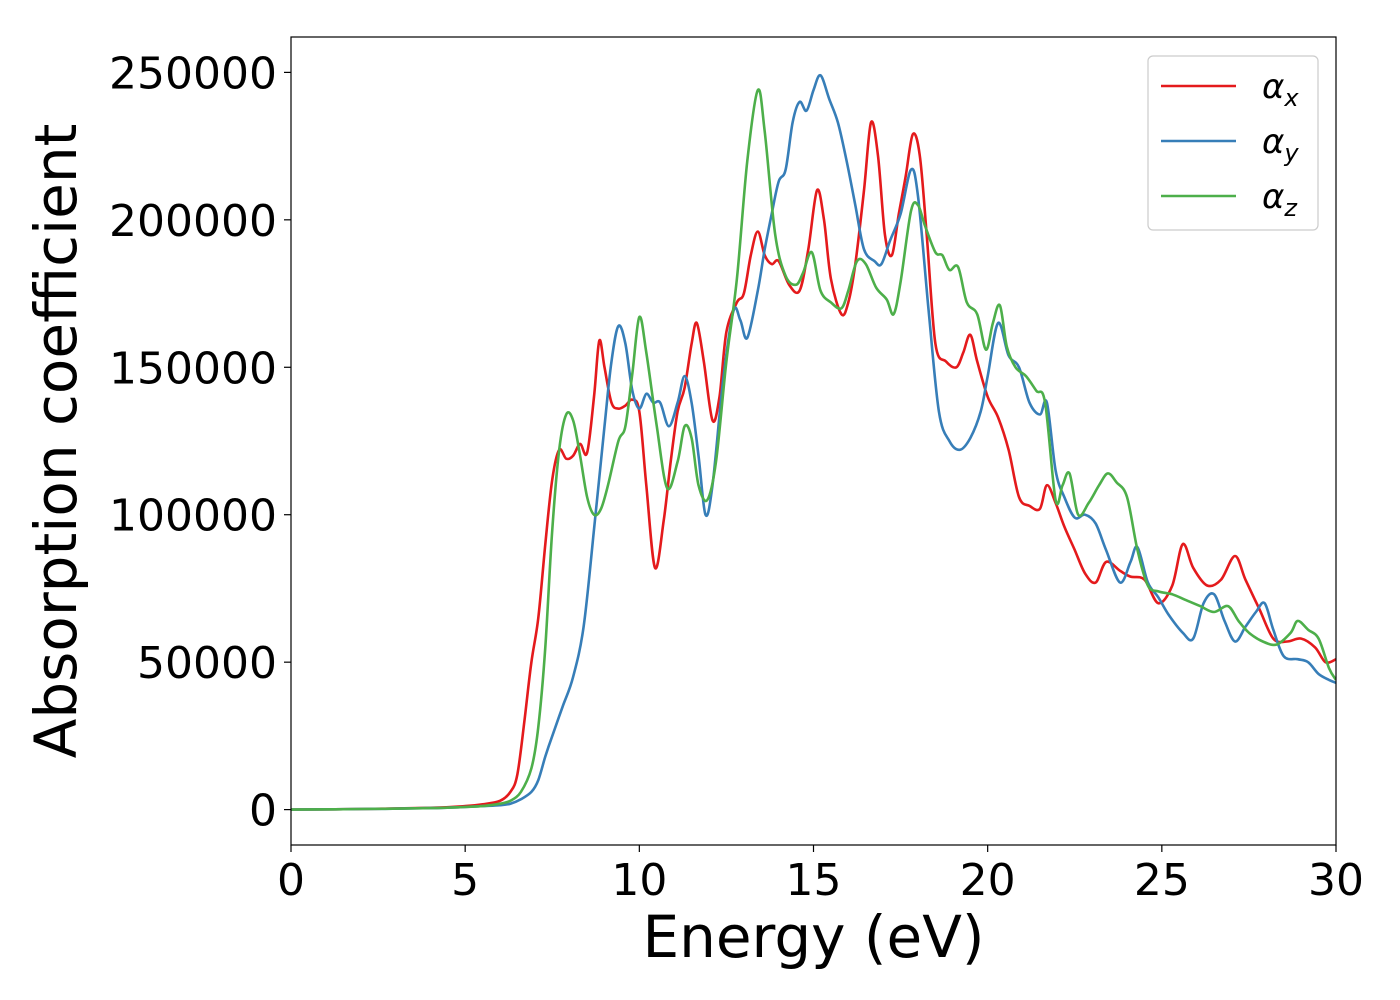 Image resolution: width=1400 pixels, height=1000 pixels. What do you see at coordinates (813, 937) in the screenshot?
I see `x-axis-label: Energy (eV)` at bounding box center [813, 937].